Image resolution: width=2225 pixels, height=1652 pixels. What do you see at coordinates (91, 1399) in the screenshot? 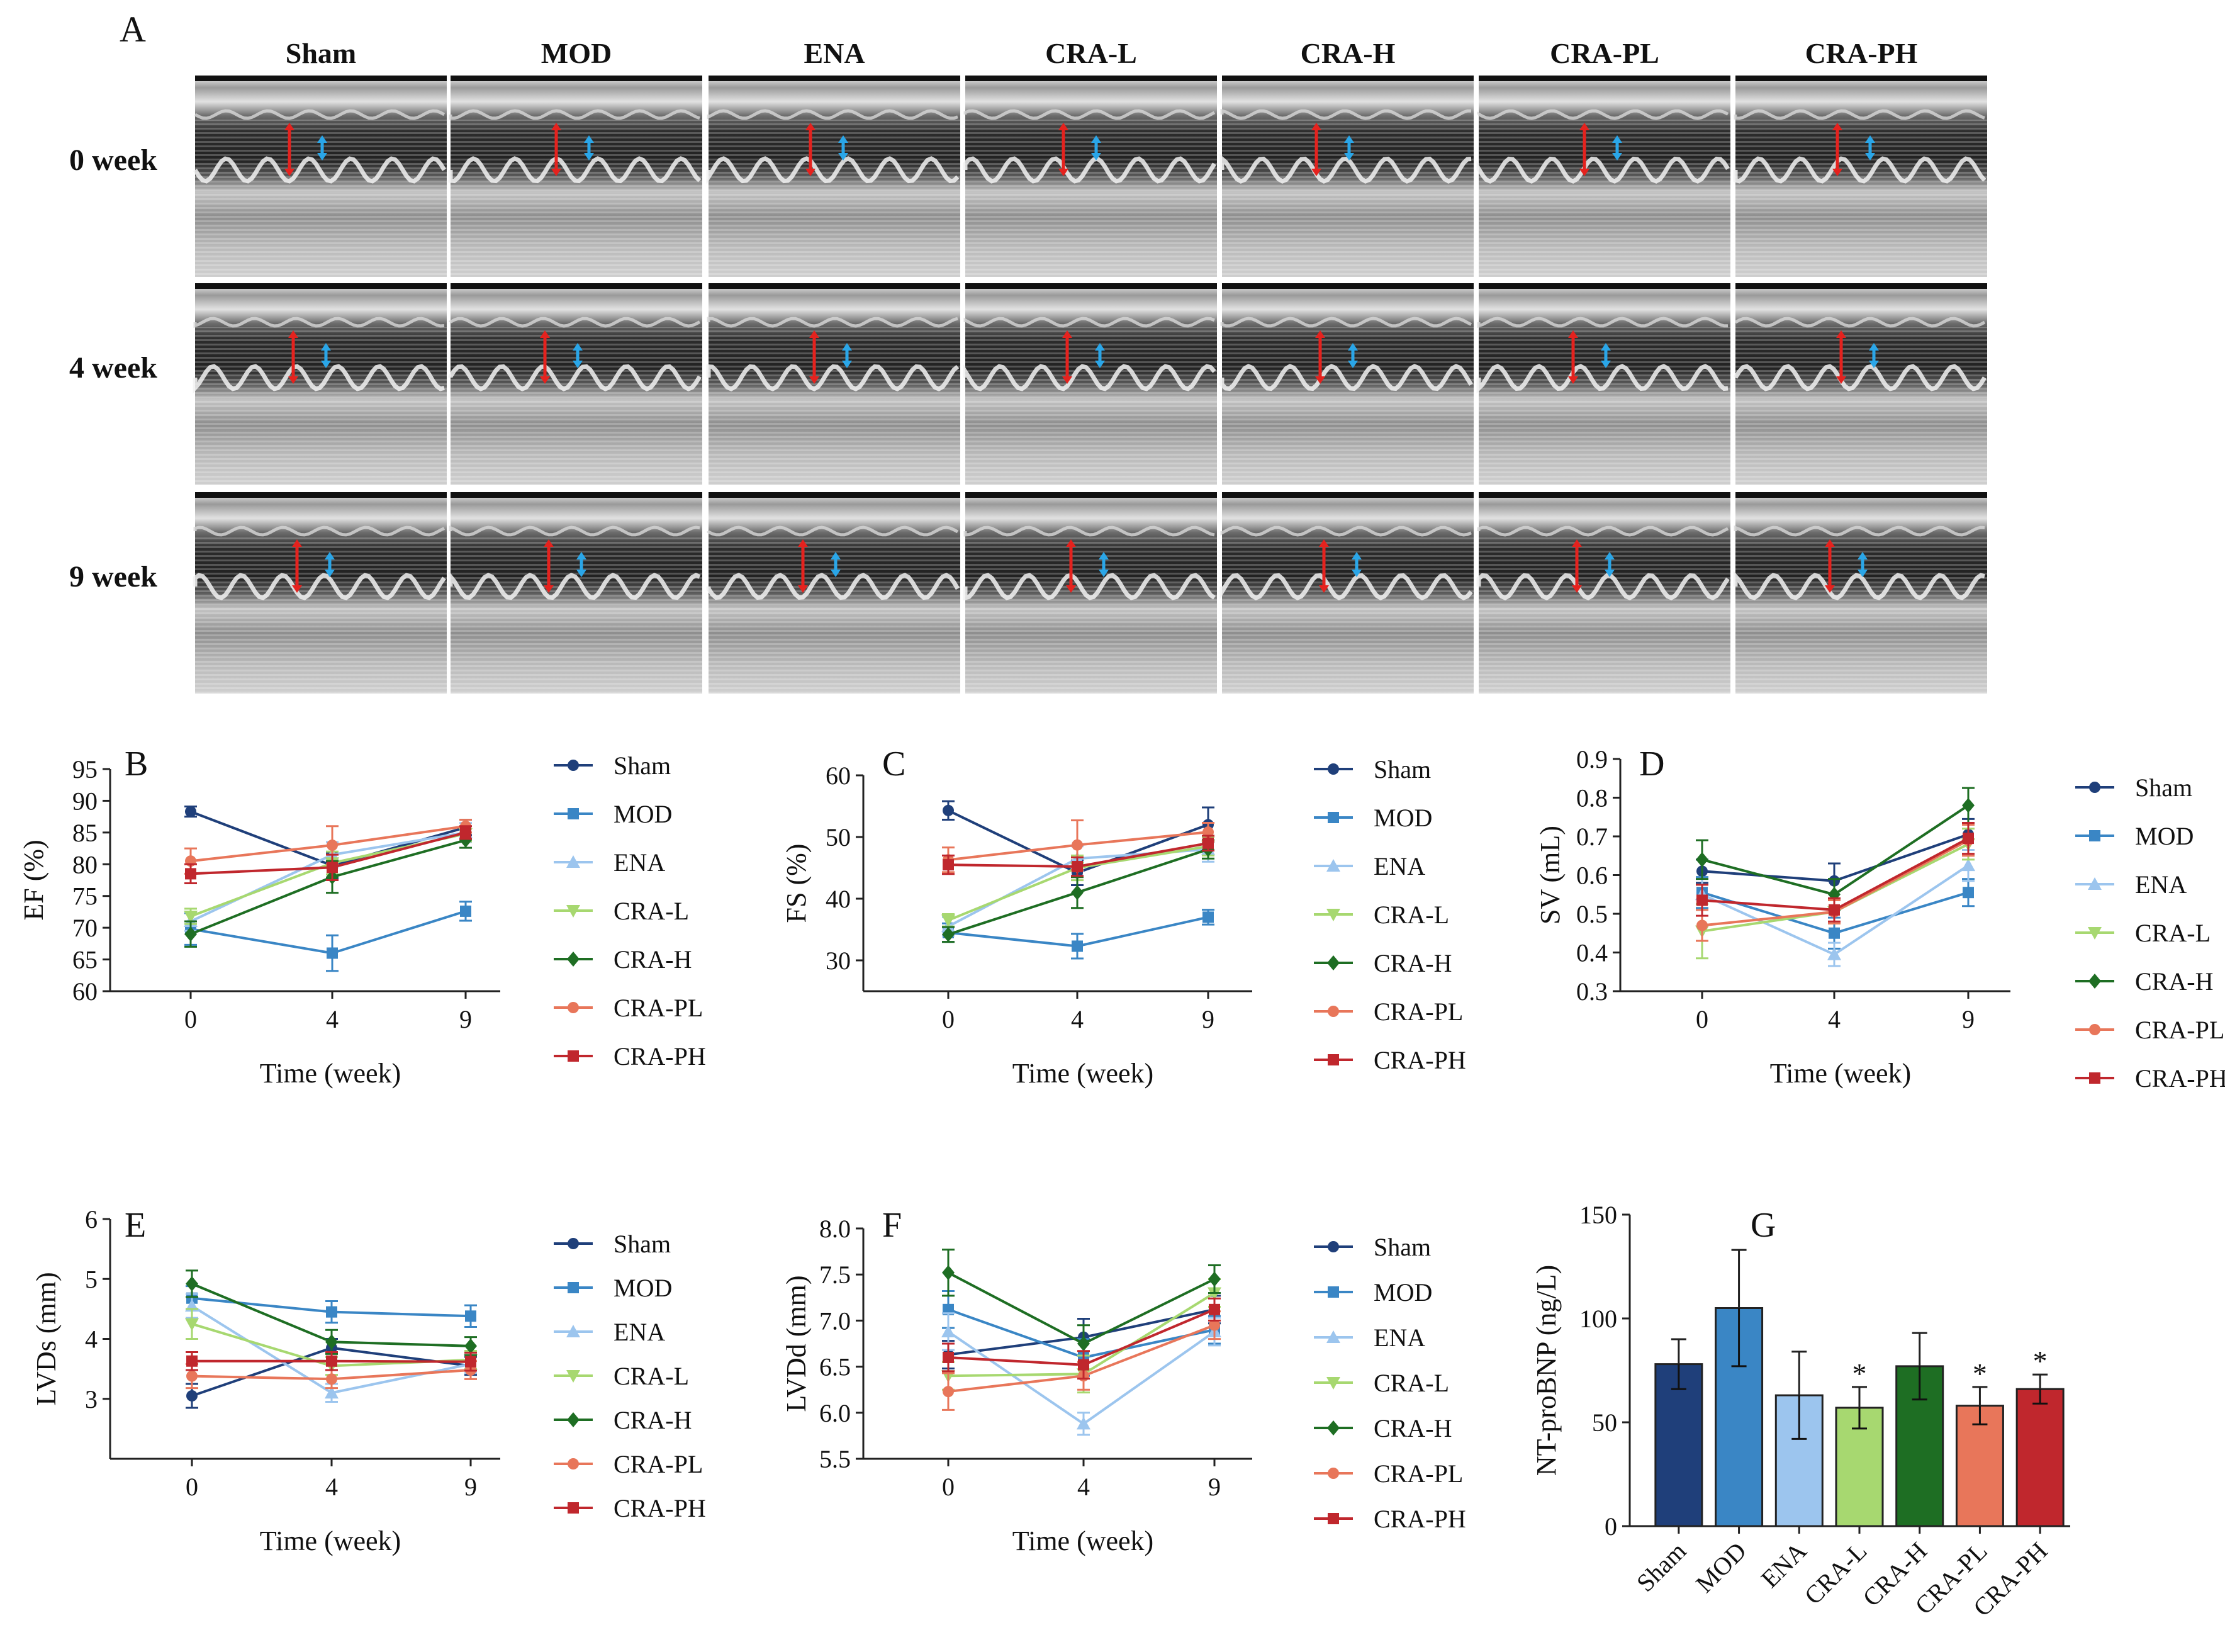
I see `y-tick-label: 3` at bounding box center [91, 1399].